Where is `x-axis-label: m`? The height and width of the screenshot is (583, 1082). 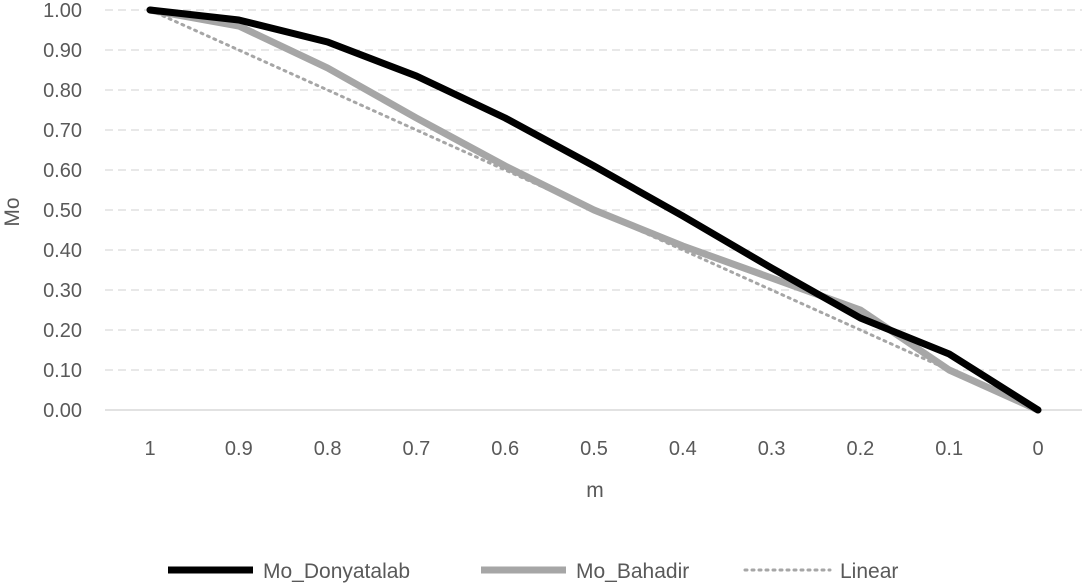
x-axis-label: m is located at coordinates (595, 490).